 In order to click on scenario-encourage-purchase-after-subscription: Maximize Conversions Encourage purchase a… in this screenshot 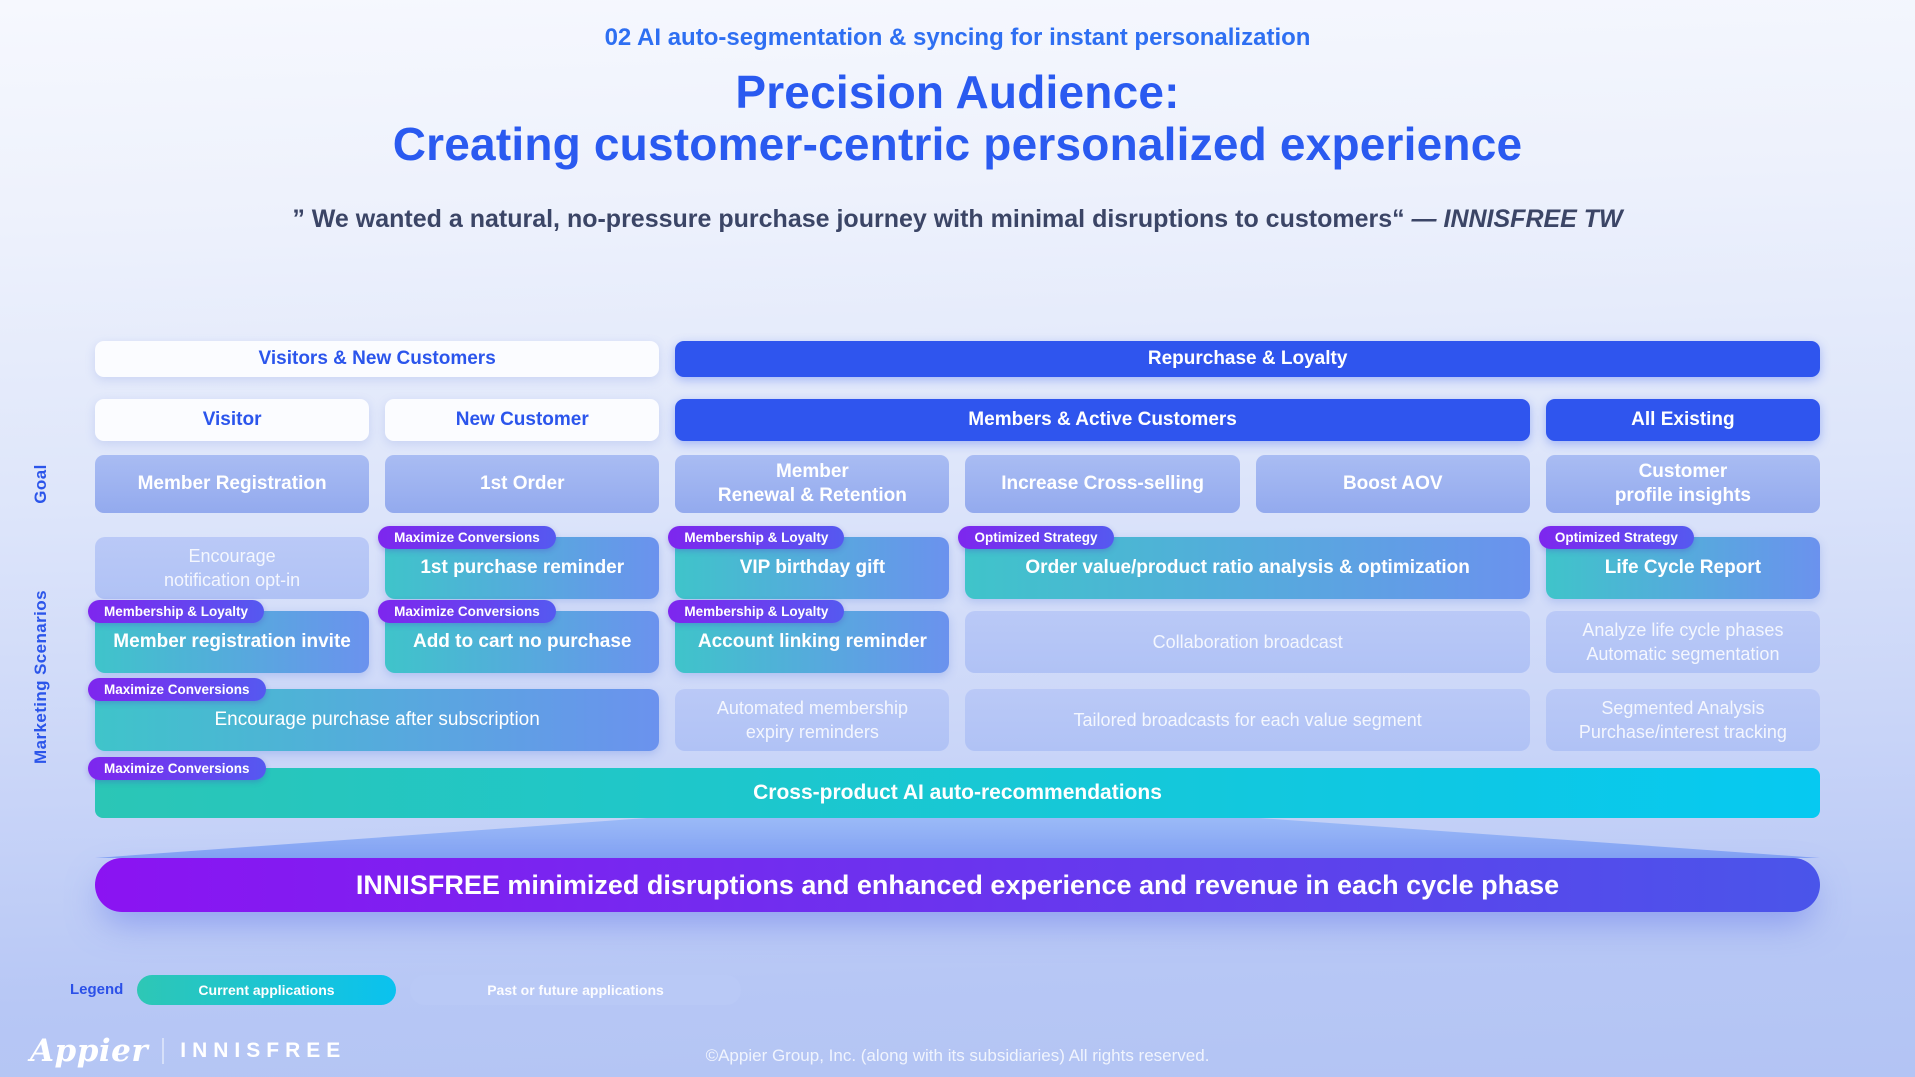, I will do `click(374, 714)`.